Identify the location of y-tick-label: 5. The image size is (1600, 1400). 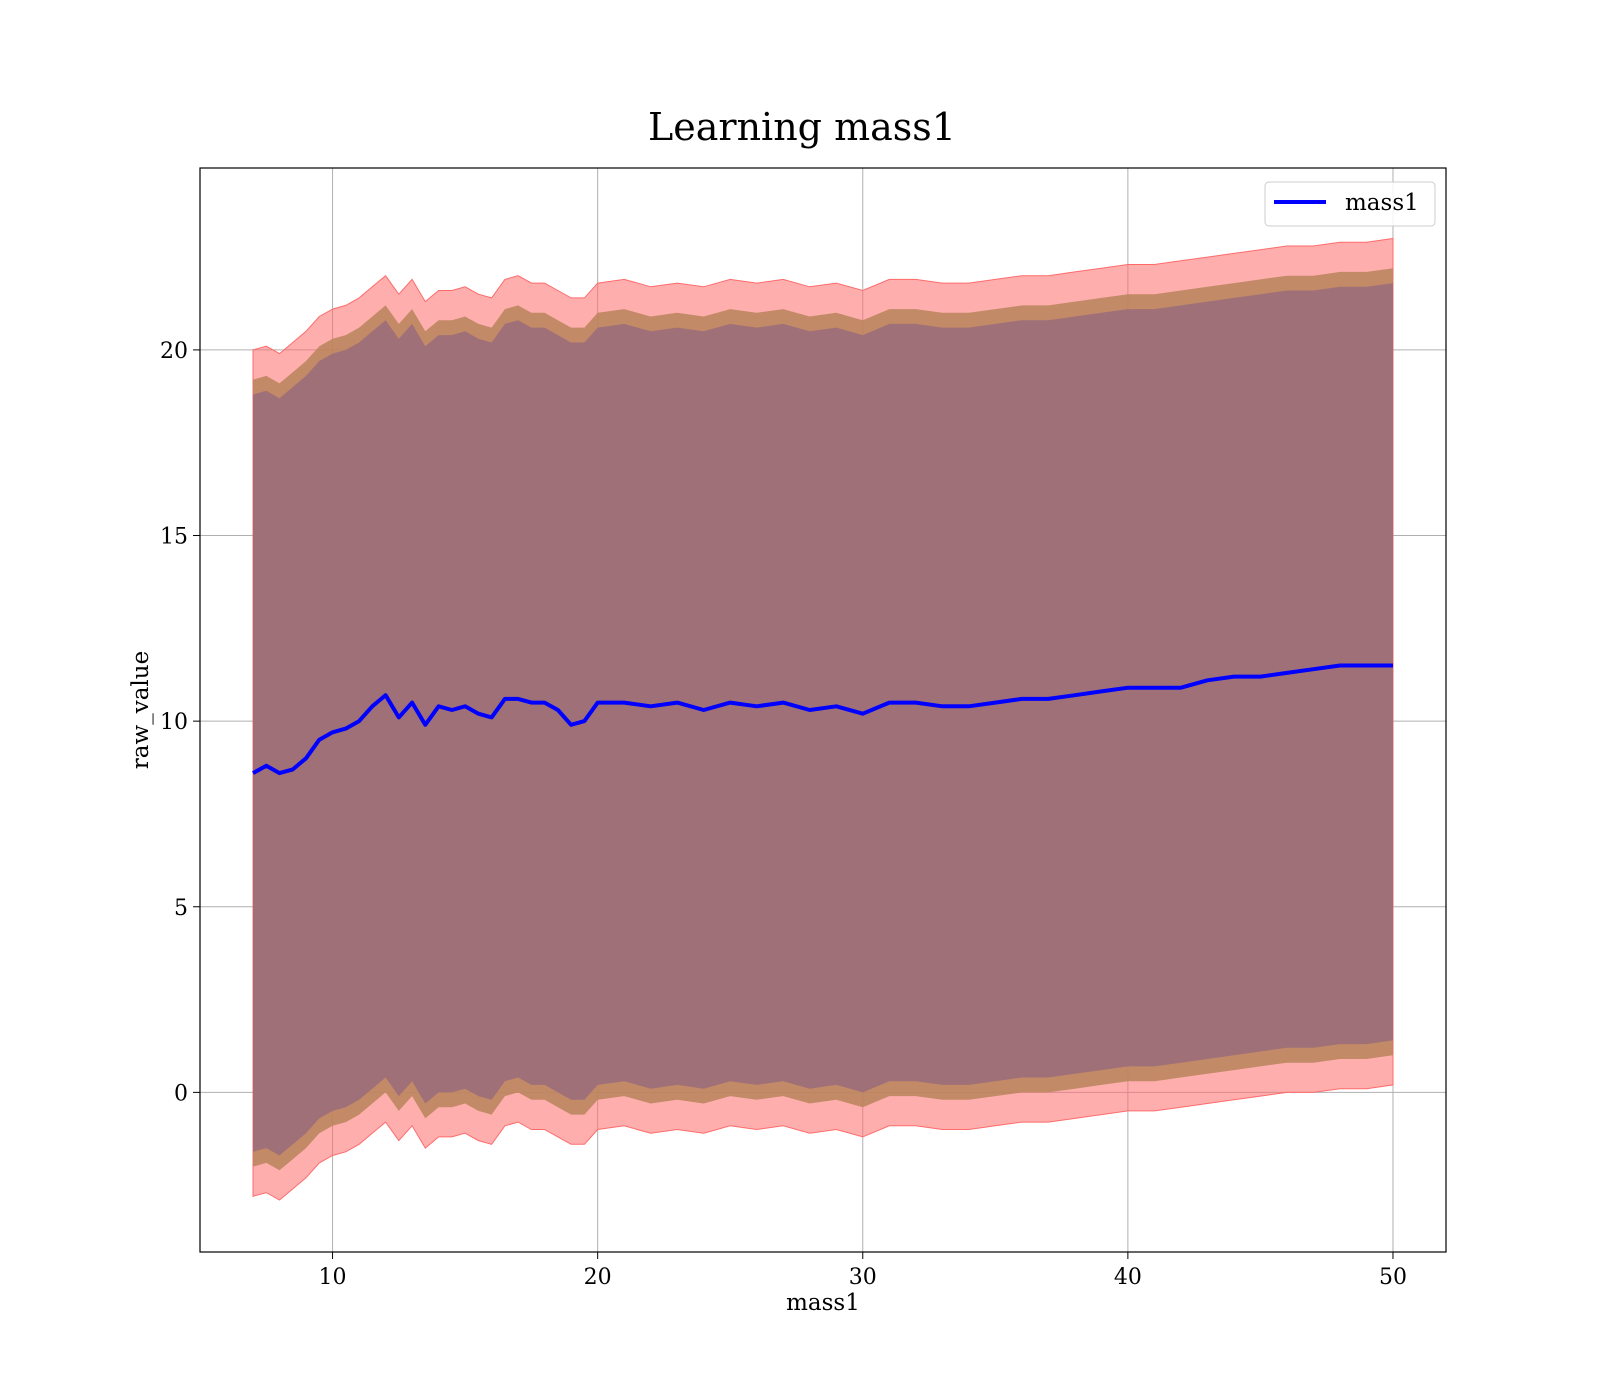
(181, 908).